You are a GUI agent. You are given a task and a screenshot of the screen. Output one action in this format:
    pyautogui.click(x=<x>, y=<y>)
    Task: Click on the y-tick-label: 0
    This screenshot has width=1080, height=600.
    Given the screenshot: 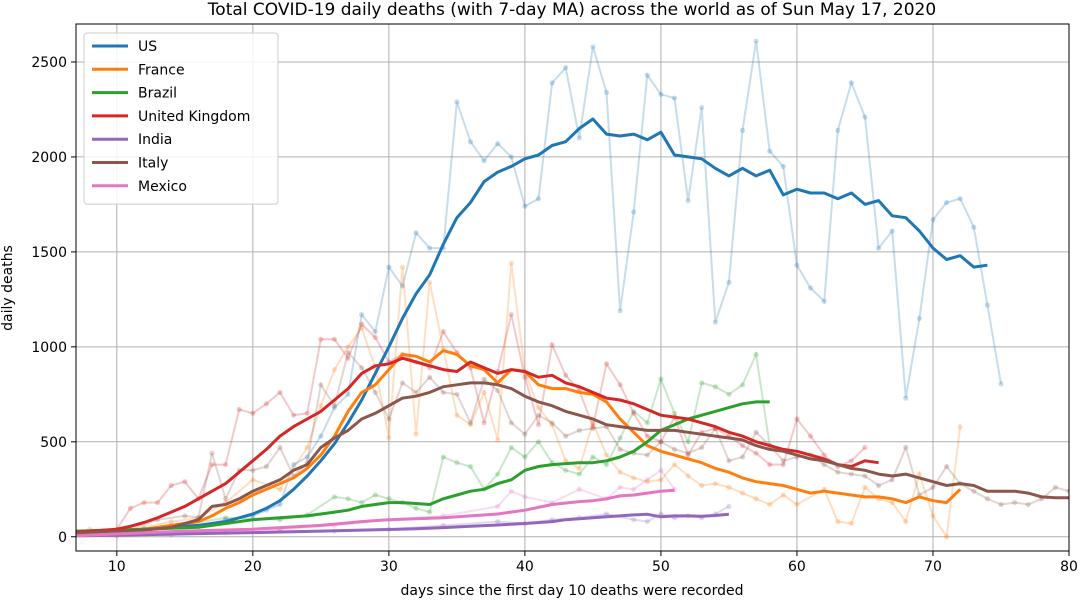 What is the action you would take?
    pyautogui.click(x=62, y=538)
    